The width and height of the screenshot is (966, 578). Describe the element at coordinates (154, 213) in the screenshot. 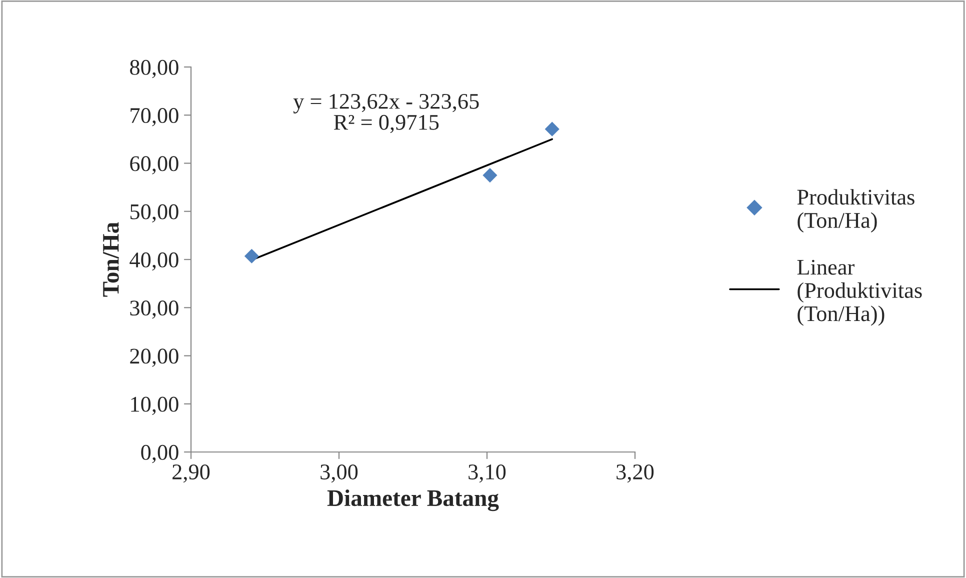

I see `y-tick-label: 50,00` at that location.